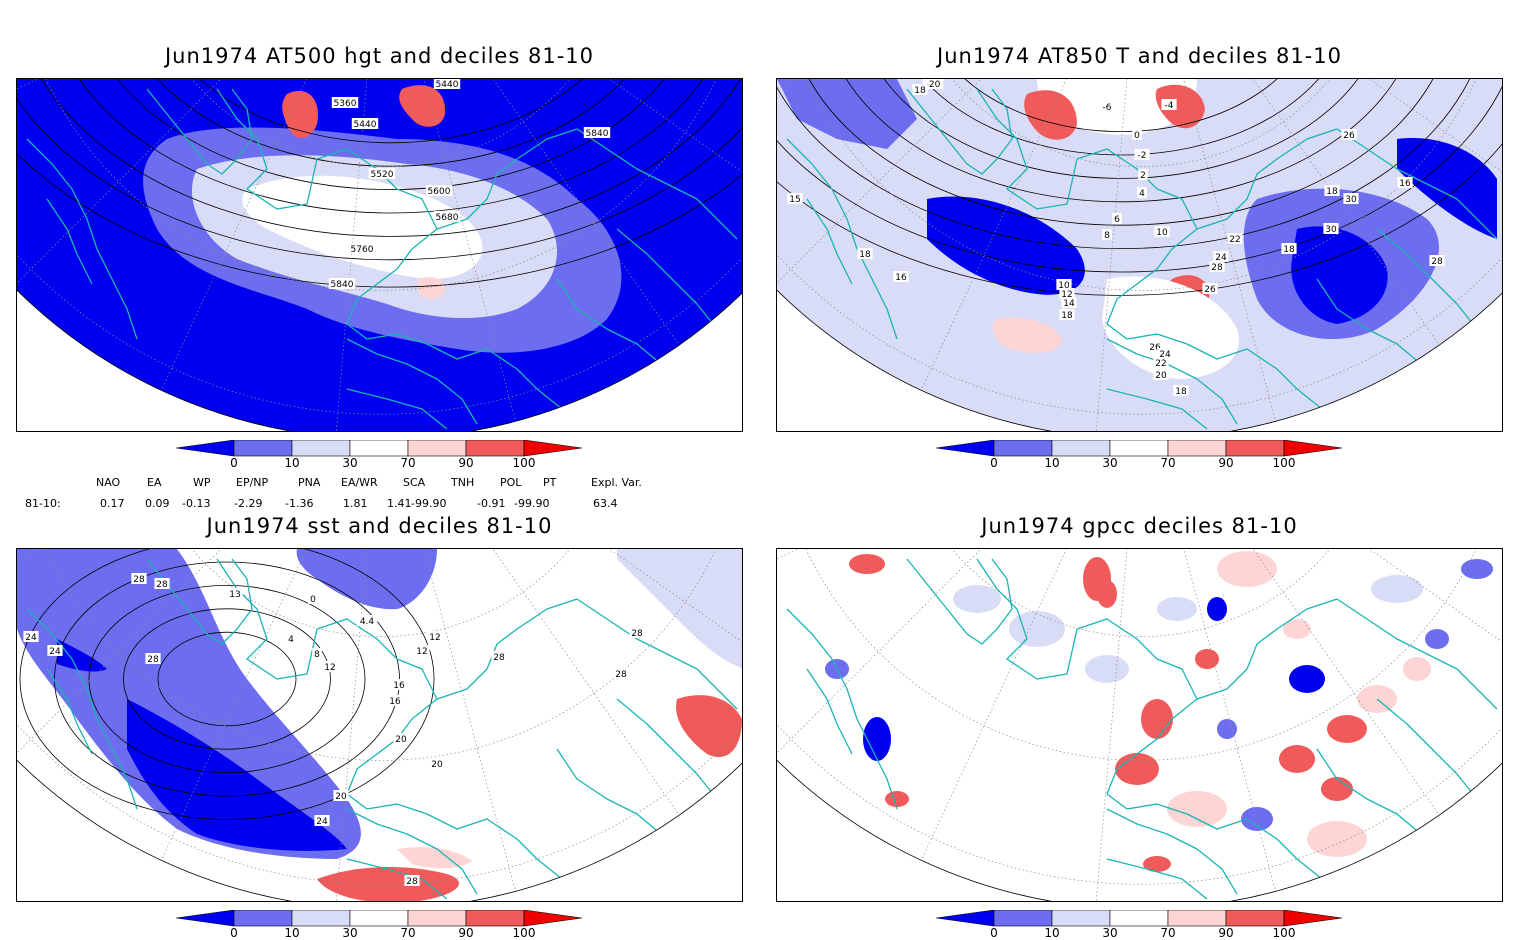 This screenshot has width=1520, height=940. I want to click on index-value-tnh: -99.90, so click(429, 503).